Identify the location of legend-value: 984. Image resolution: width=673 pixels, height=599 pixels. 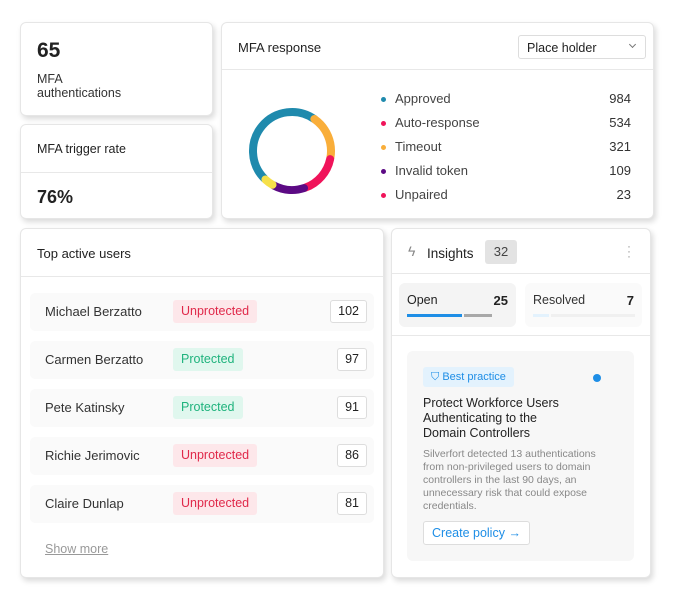
(620, 98).